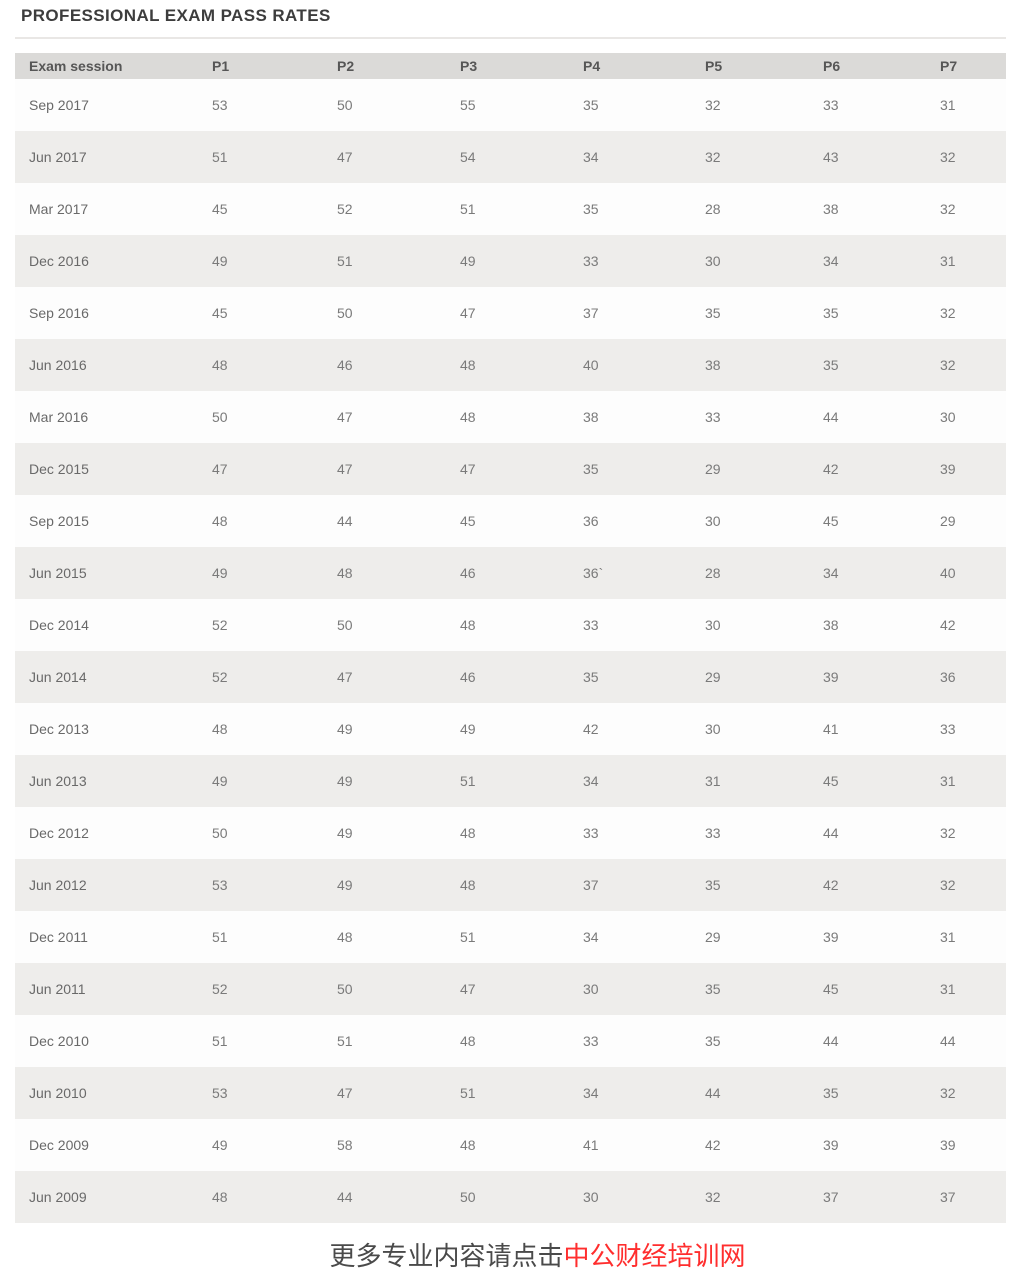 Image resolution: width=1021 pixels, height=1271 pixels. Describe the element at coordinates (510, 313) in the screenshot. I see `table-row: Sep 2016 45 50 47 37 35 35 32` at that location.